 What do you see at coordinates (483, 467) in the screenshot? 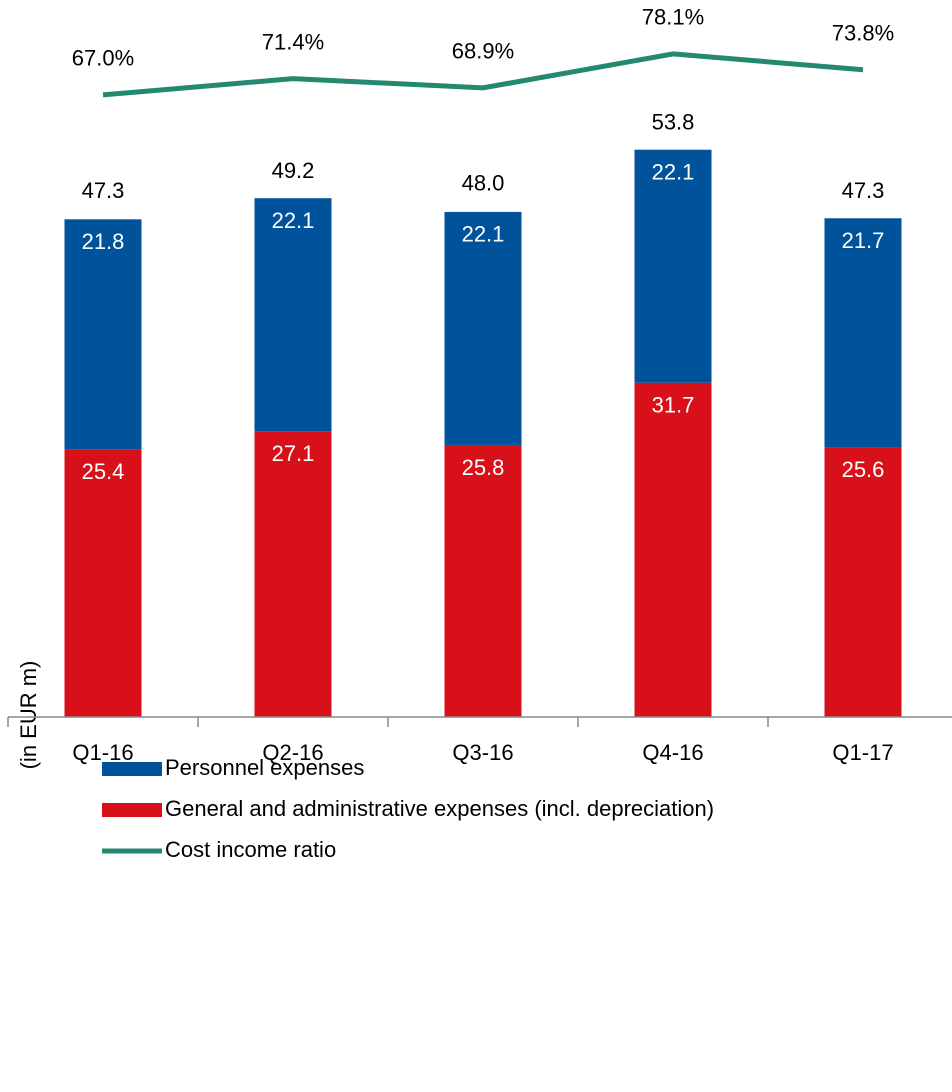
I see `segment-label: 25.8` at bounding box center [483, 467].